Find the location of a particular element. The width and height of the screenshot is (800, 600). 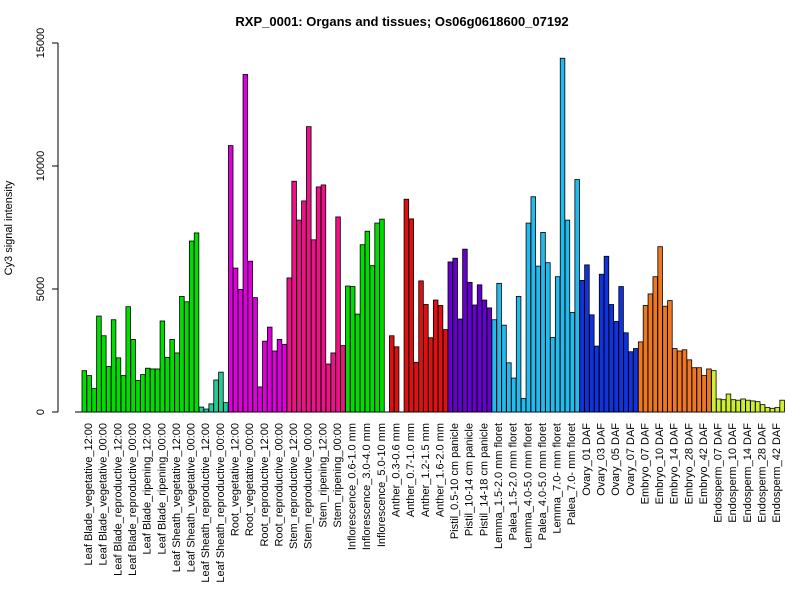

x-tick-label: Embryo_10 DAF is located at coordinates (660, 464).